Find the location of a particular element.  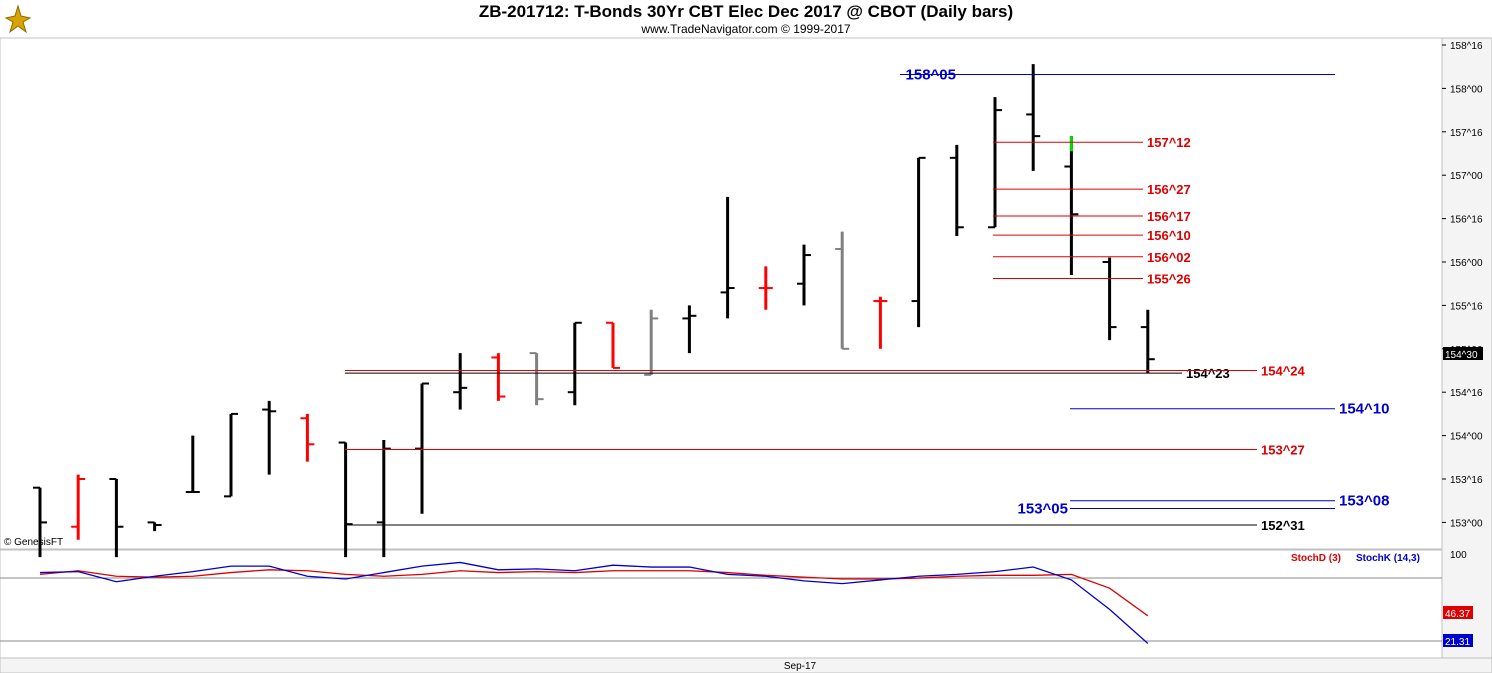

price-axis-tick-label: 155^16 is located at coordinates (1466, 306).